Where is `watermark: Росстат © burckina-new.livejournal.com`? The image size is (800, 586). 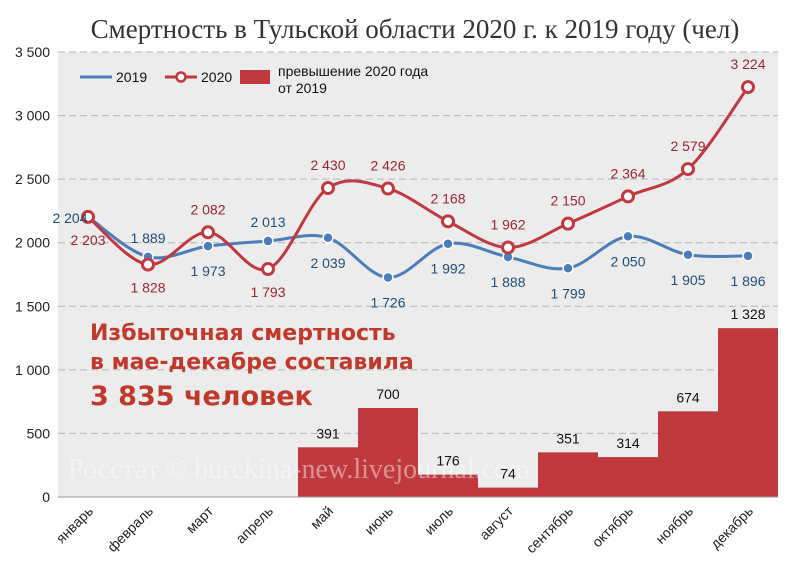
watermark: Росстат © burckina-new.livejournal.com is located at coordinates (299, 469).